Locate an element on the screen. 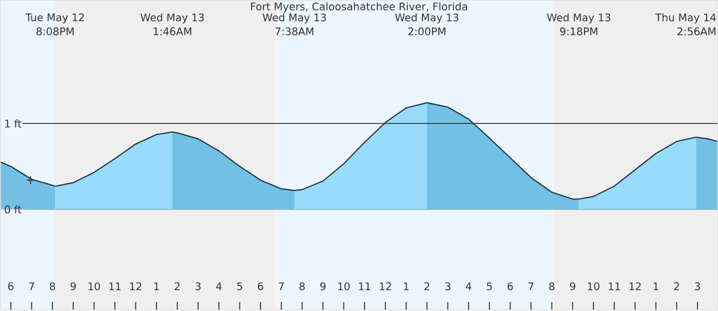 Image resolution: width=718 pixels, height=311 pixels. annotation: Thu May 14 is located at coordinates (685, 19).